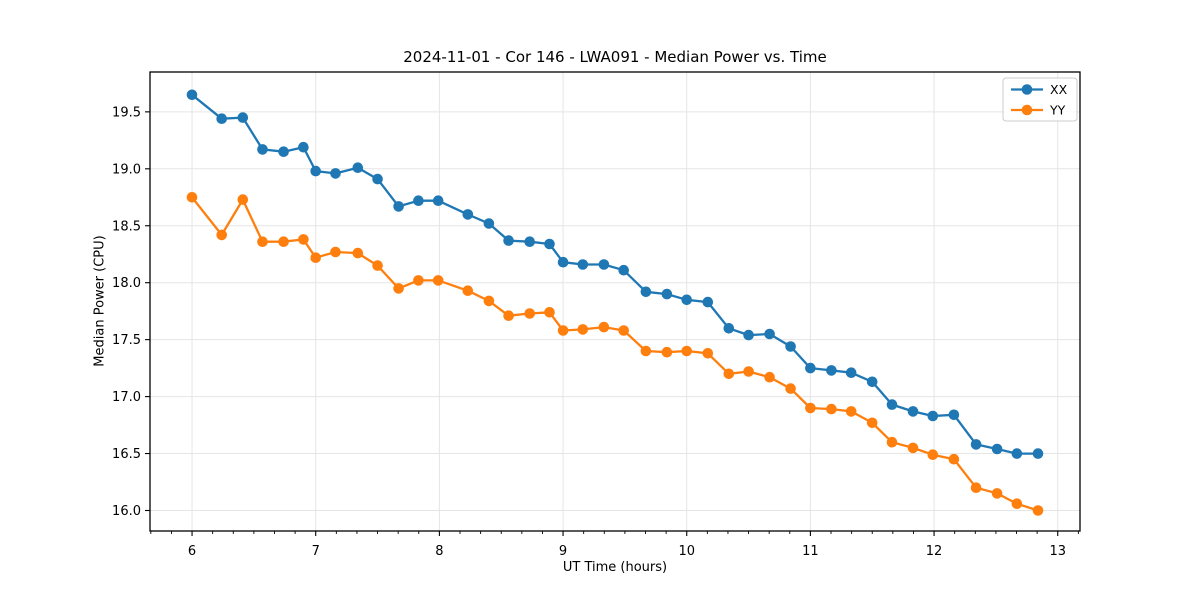 The height and width of the screenshot is (600, 1200). I want to click on x-axis-label: UT Time (hours), so click(615, 567).